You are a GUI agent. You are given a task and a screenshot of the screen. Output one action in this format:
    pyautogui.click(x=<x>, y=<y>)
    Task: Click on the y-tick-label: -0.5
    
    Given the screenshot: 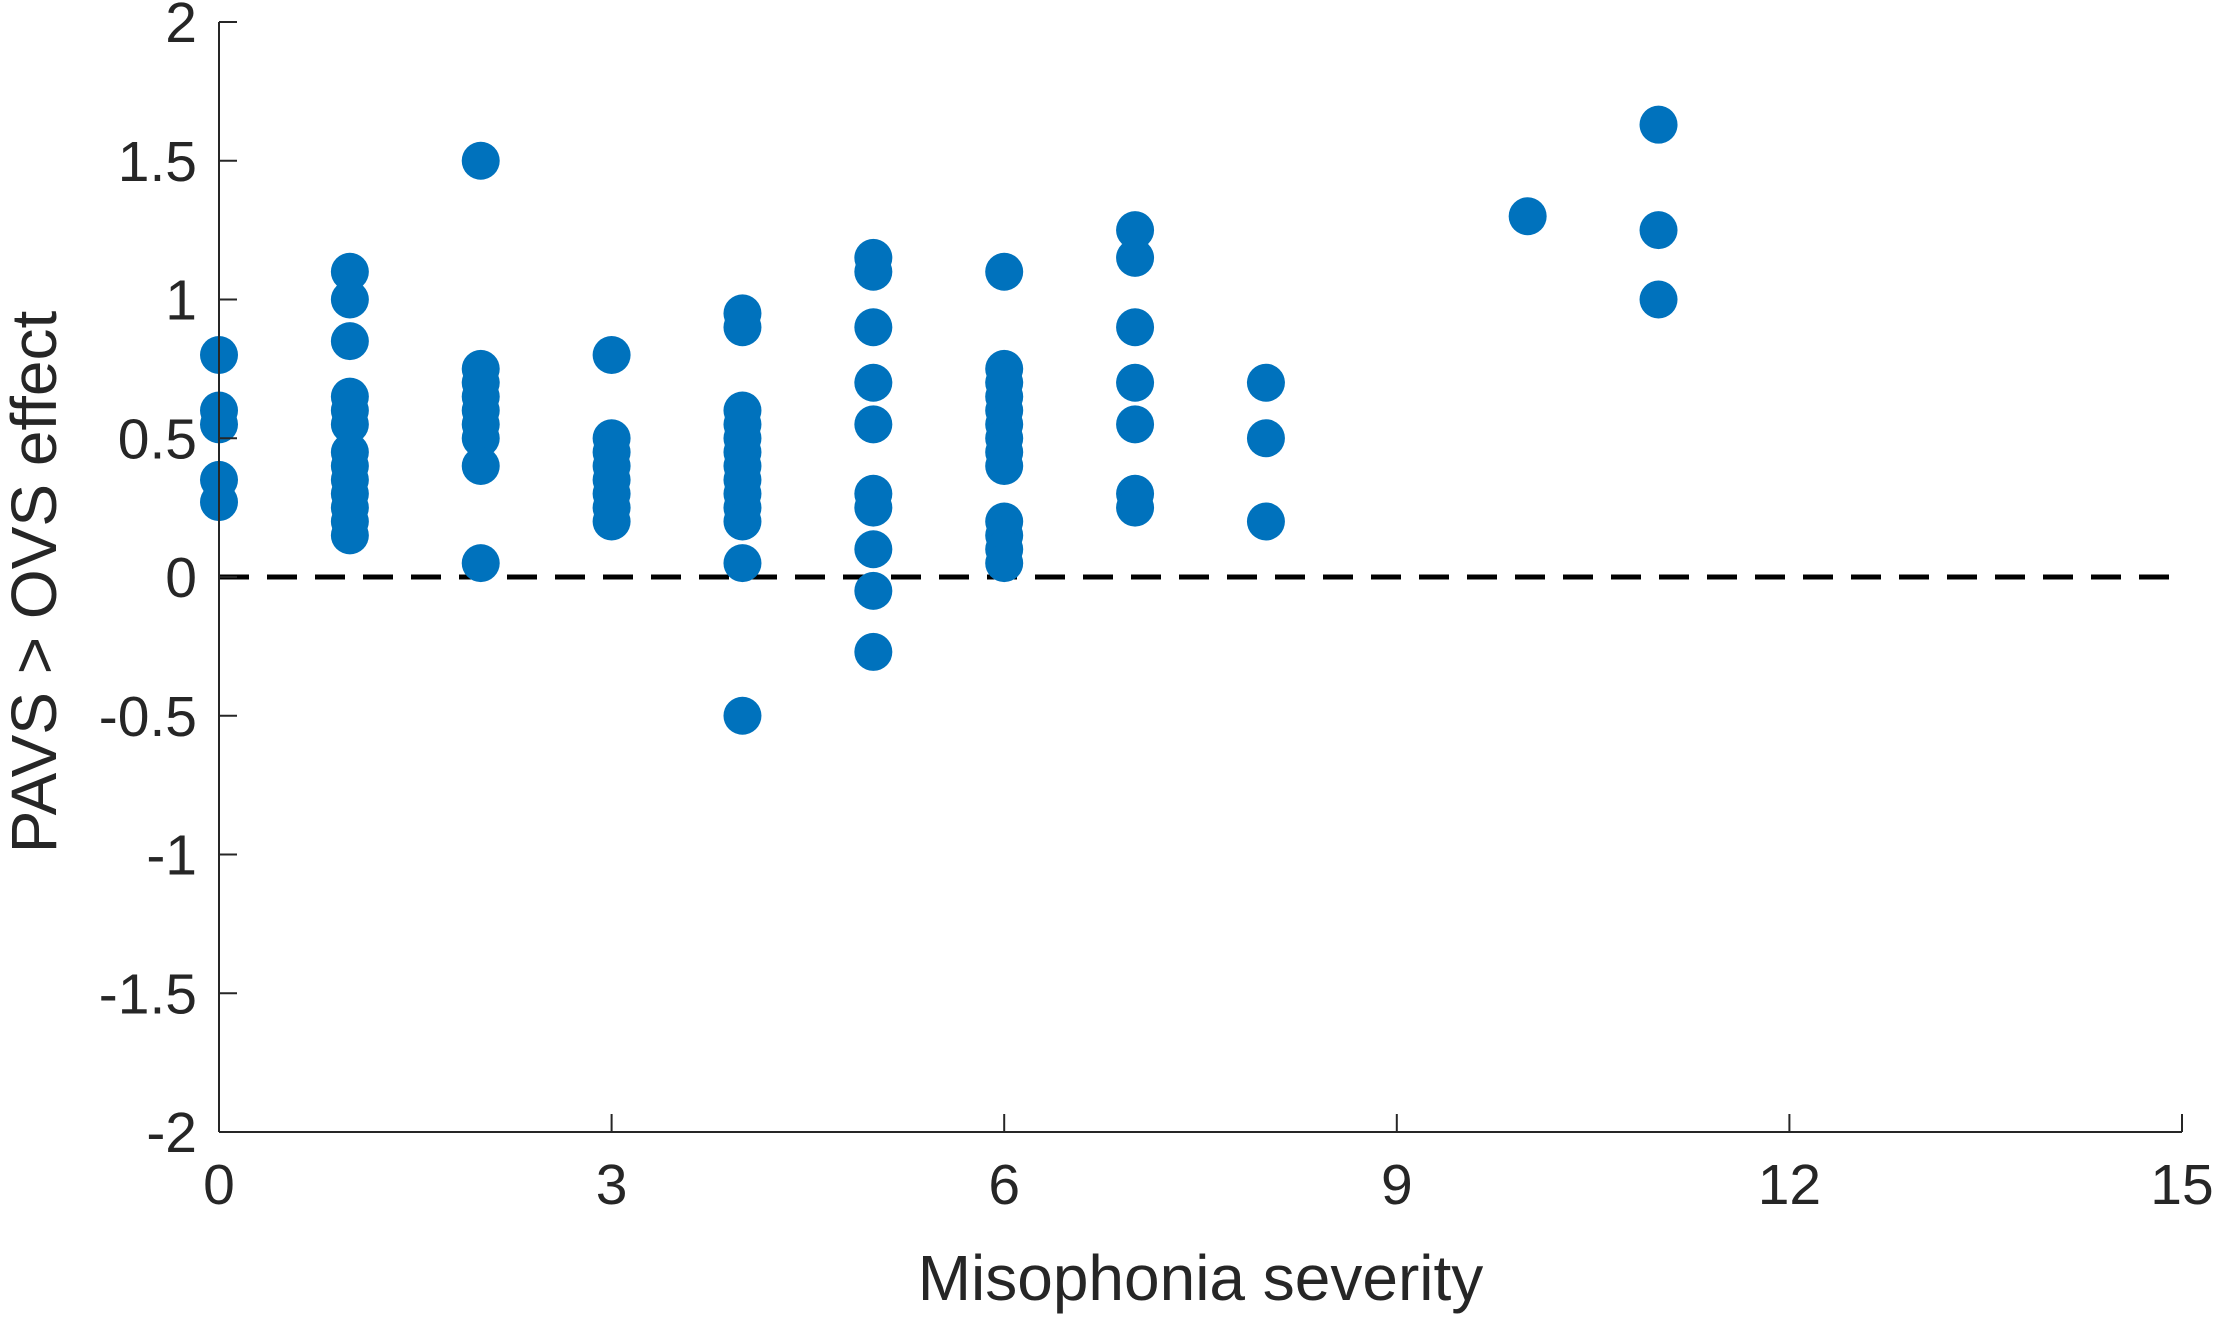 What is the action you would take?
    pyautogui.click(x=148, y=717)
    